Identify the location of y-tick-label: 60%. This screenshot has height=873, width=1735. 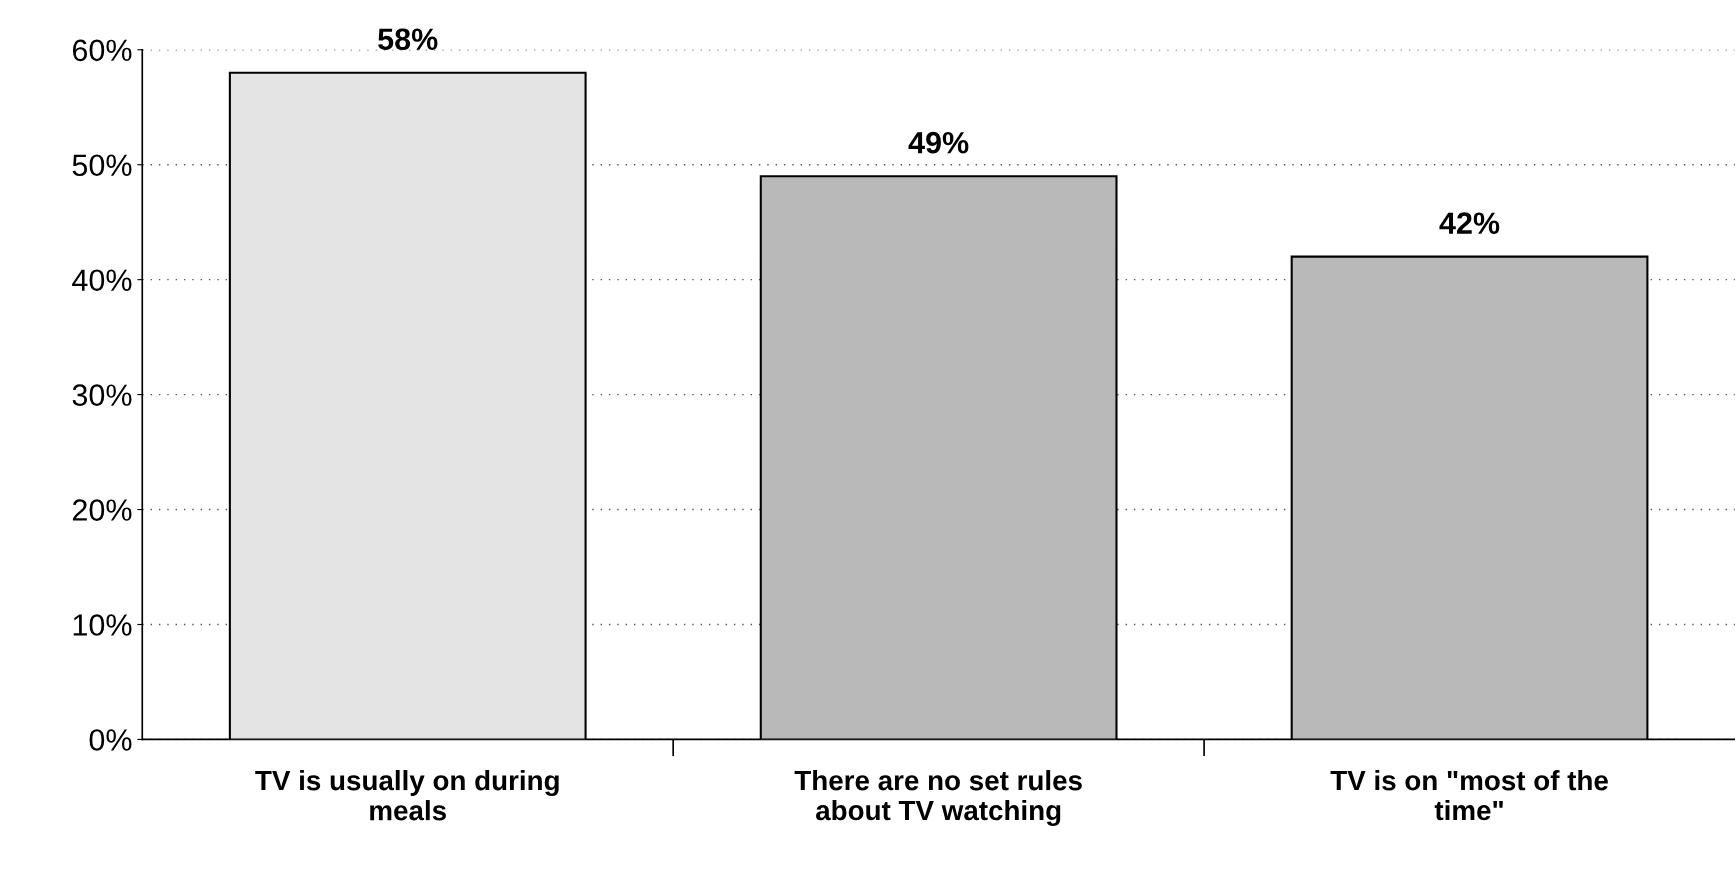
(102, 50).